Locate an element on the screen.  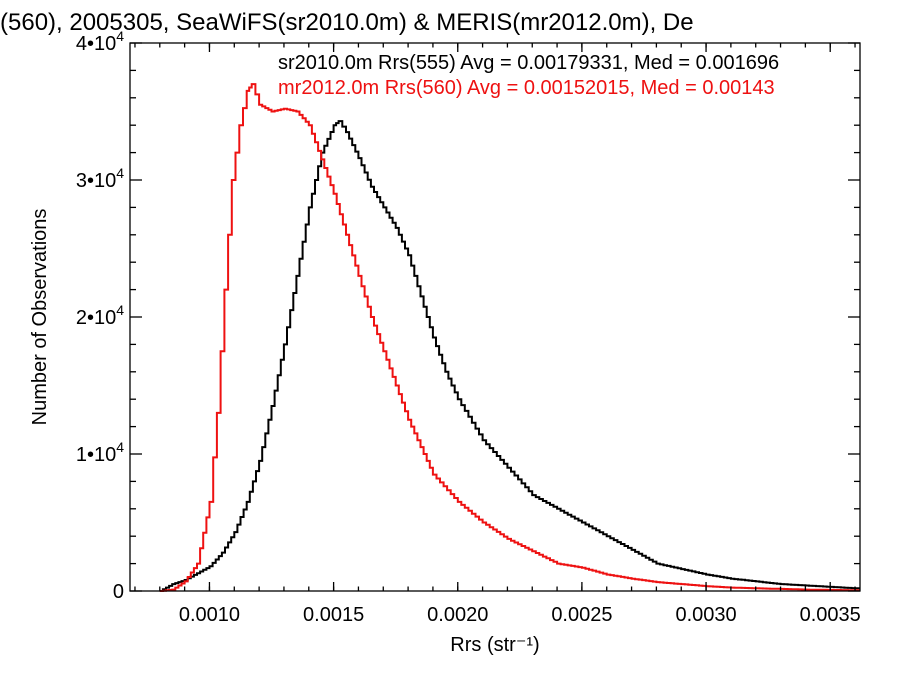
y-tick-label: 2•104 is located at coordinates (100, 315).